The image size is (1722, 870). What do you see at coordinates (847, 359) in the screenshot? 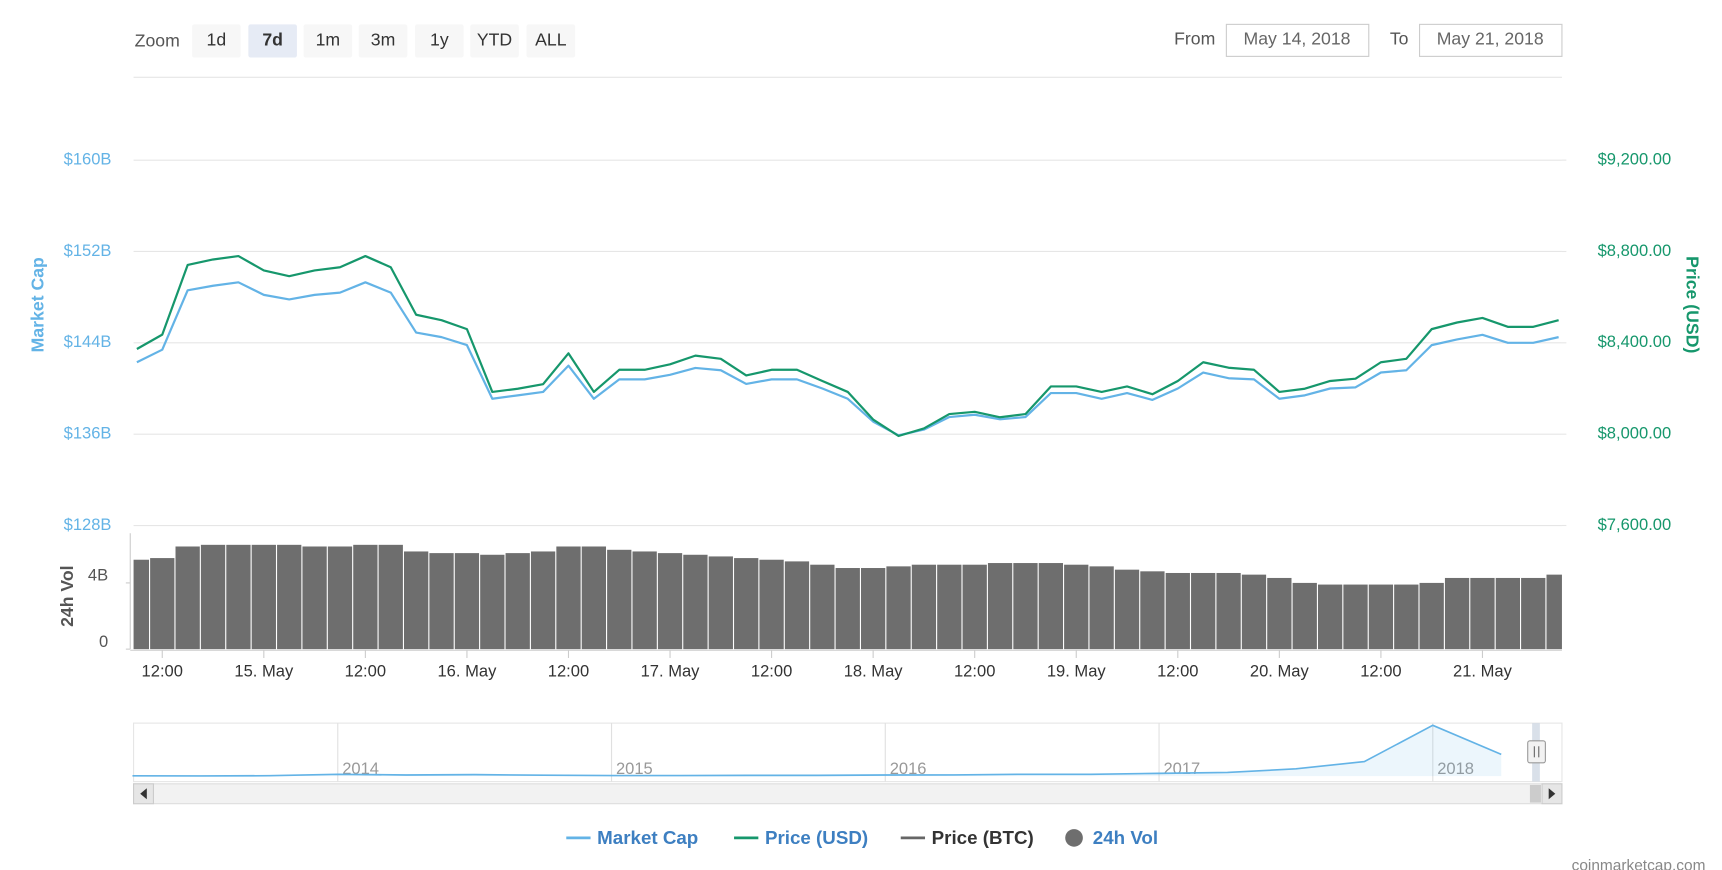
I see `series-line` at bounding box center [847, 359].